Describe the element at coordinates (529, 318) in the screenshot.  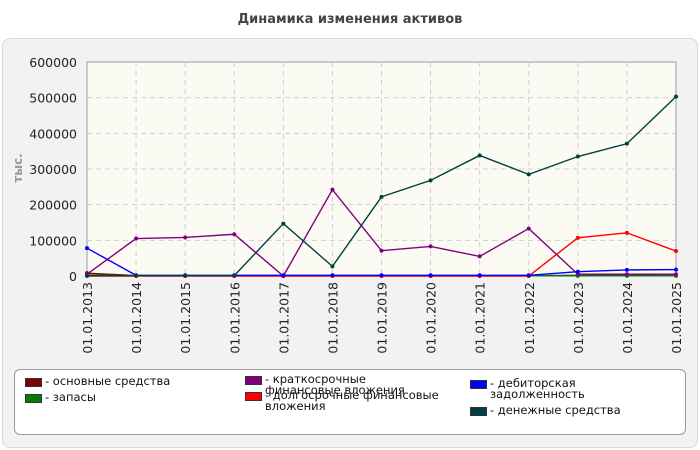
I see `x-tick-label: 01.01.2022` at that location.